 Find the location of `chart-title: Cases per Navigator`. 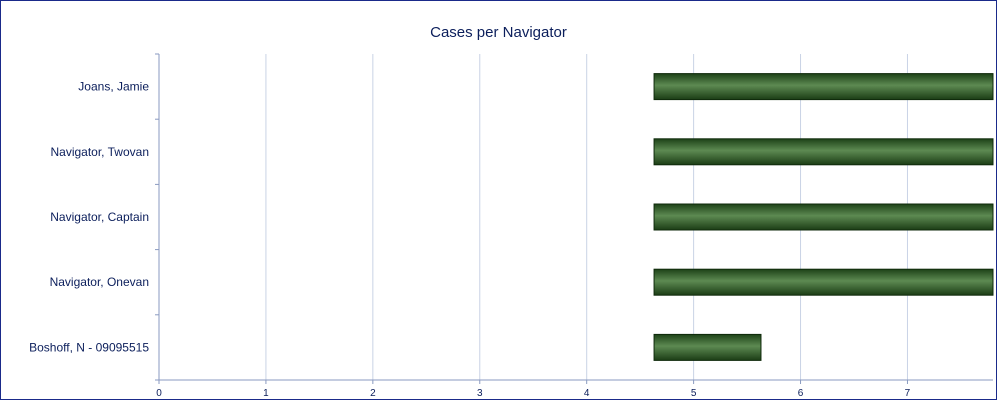

chart-title: Cases per Navigator is located at coordinates (498, 32).